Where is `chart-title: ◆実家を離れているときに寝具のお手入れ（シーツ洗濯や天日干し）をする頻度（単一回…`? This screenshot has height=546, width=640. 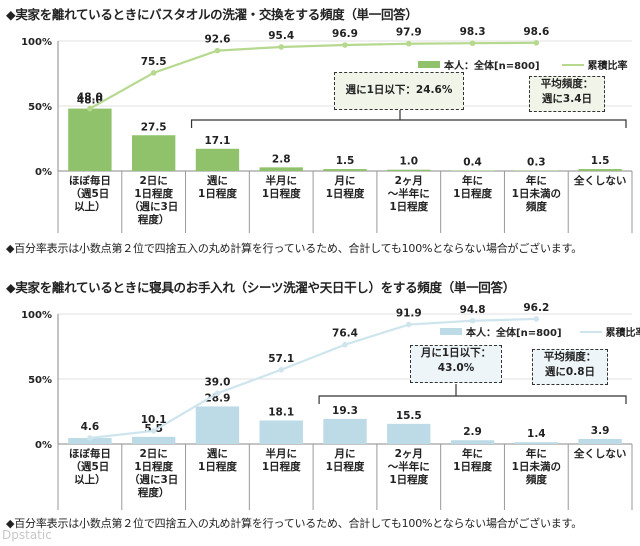
chart-title: ◆実家を離れているときに寝具のお手入れ（シーツ洗濯や天日干し）をする頻度（単一回… is located at coordinates (260, 287).